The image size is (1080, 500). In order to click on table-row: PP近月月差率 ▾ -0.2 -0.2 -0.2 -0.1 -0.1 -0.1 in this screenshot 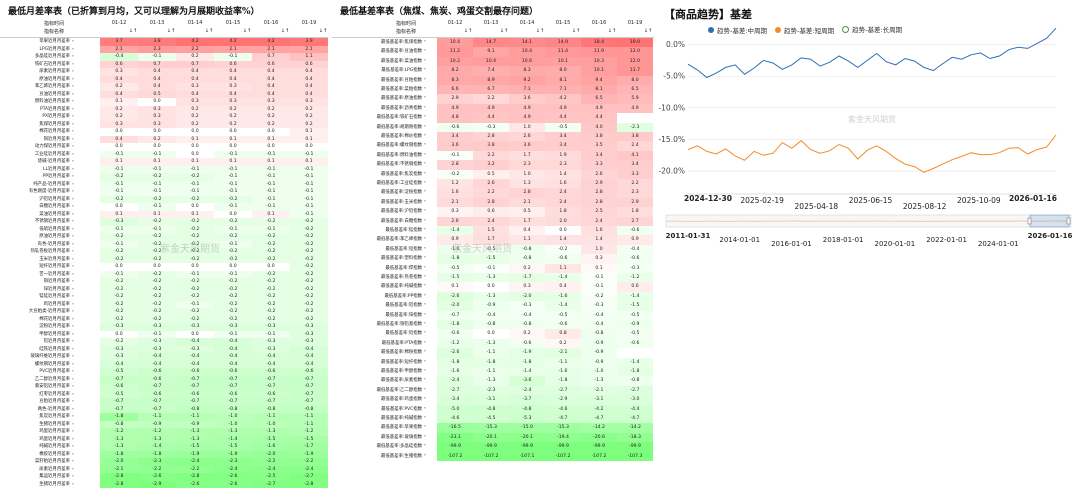, I will do `click(164, 177)`.